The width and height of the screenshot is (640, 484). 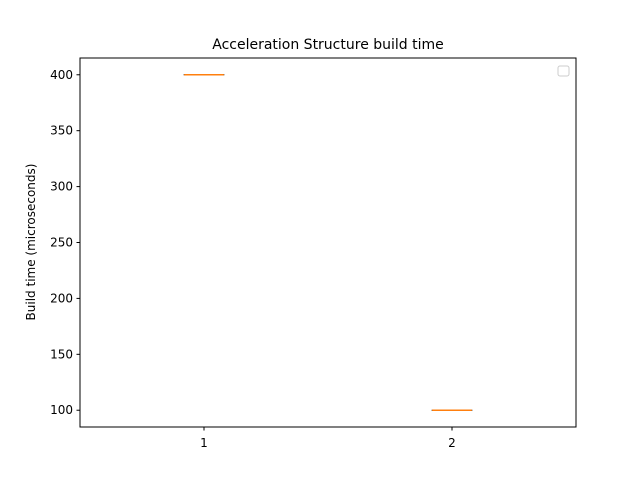 What do you see at coordinates (31, 242) in the screenshot?
I see `y-axis-title: Build time (microseconds)` at bounding box center [31, 242].